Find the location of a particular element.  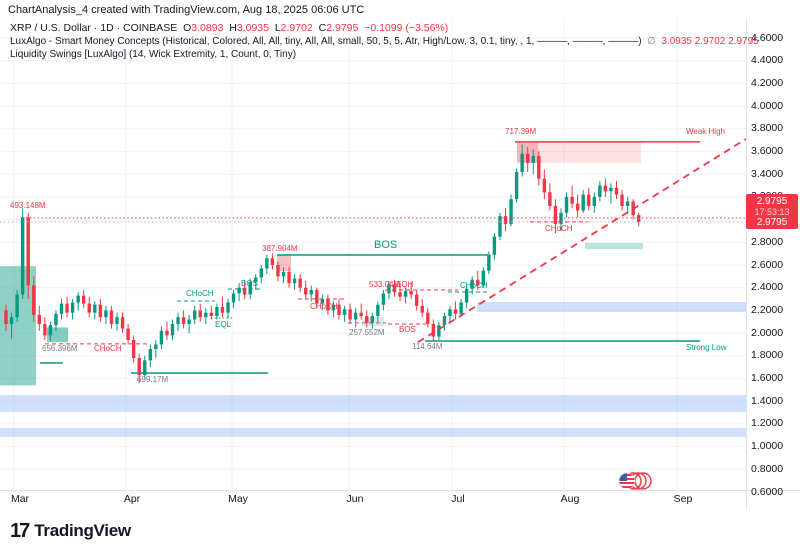

price-tick: 2.8000 is located at coordinates (767, 241).